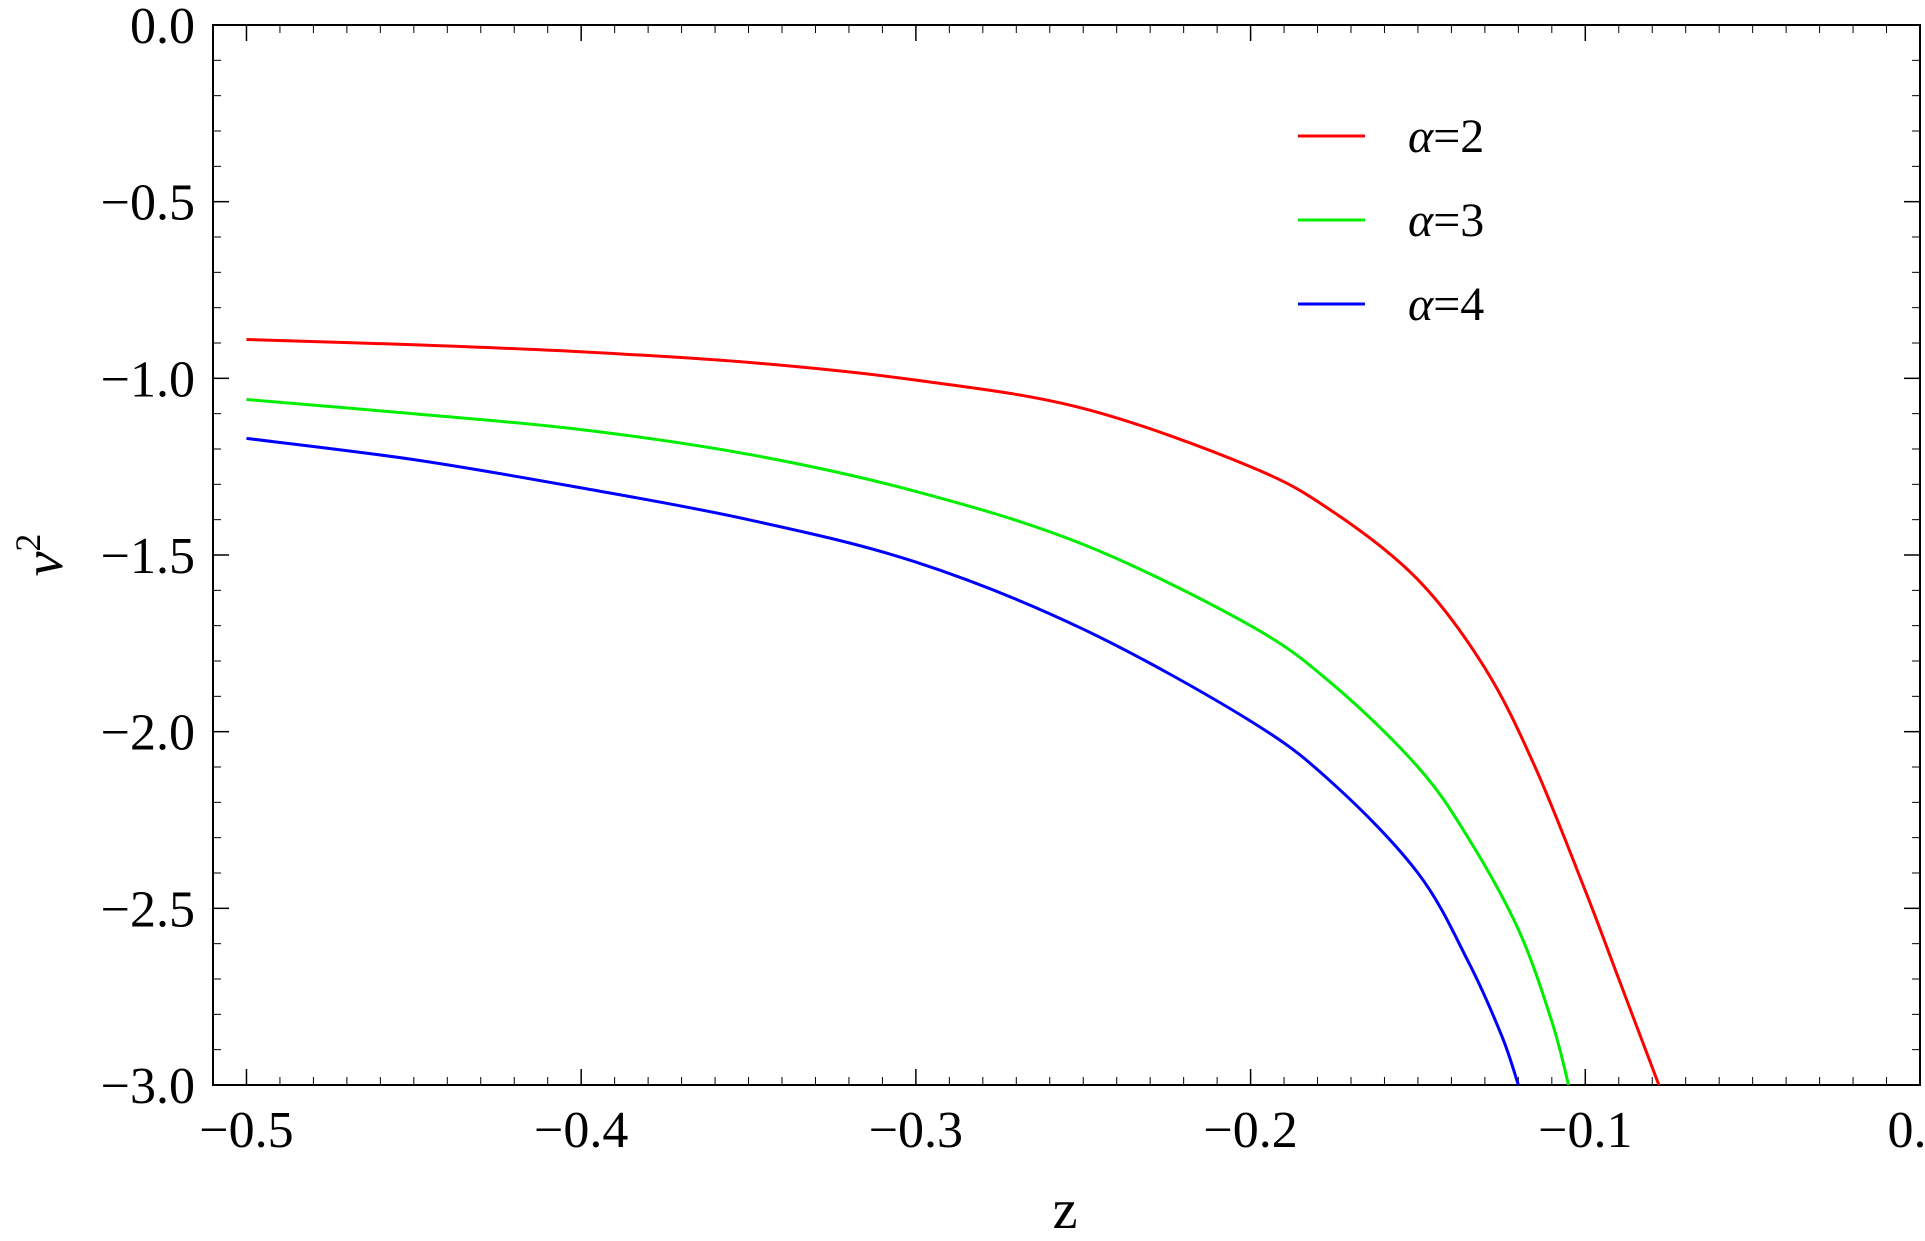  Describe the element at coordinates (44, 563) in the screenshot. I see `y-axis-title-base: v` at that location.